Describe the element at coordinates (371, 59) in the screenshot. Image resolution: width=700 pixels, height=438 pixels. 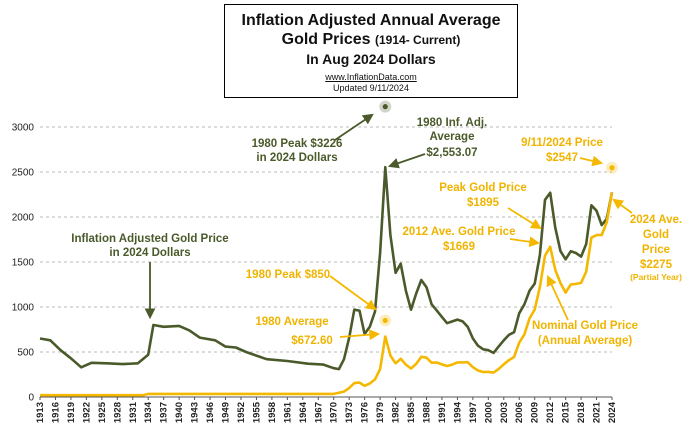
I see `title-line-3: In Aug 2024 Dollars` at that location.